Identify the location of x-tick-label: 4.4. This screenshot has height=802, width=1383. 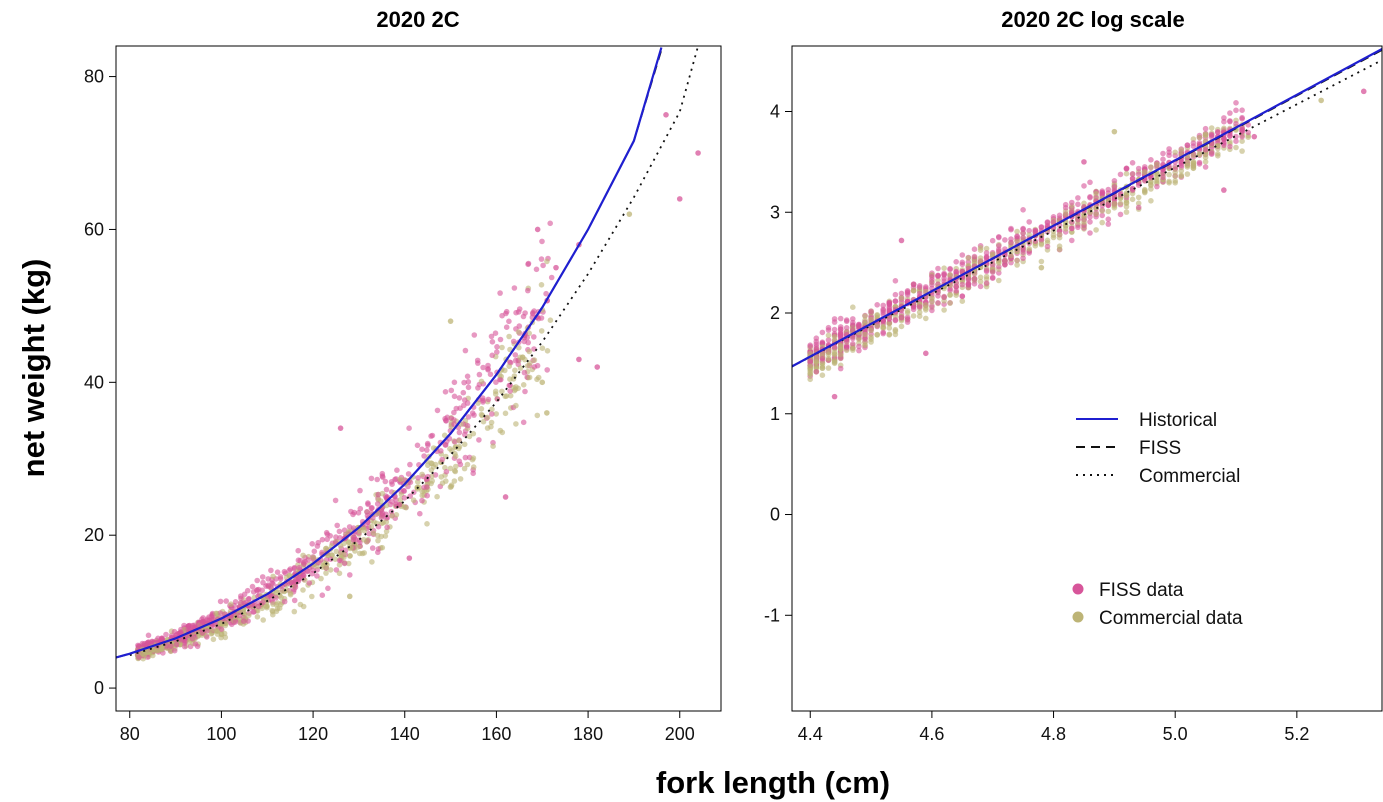
(810, 734).